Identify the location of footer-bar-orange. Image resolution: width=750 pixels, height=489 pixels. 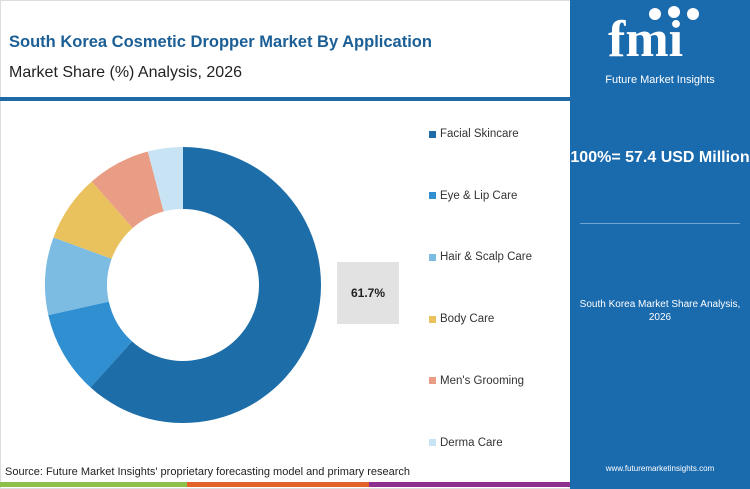
(278, 484).